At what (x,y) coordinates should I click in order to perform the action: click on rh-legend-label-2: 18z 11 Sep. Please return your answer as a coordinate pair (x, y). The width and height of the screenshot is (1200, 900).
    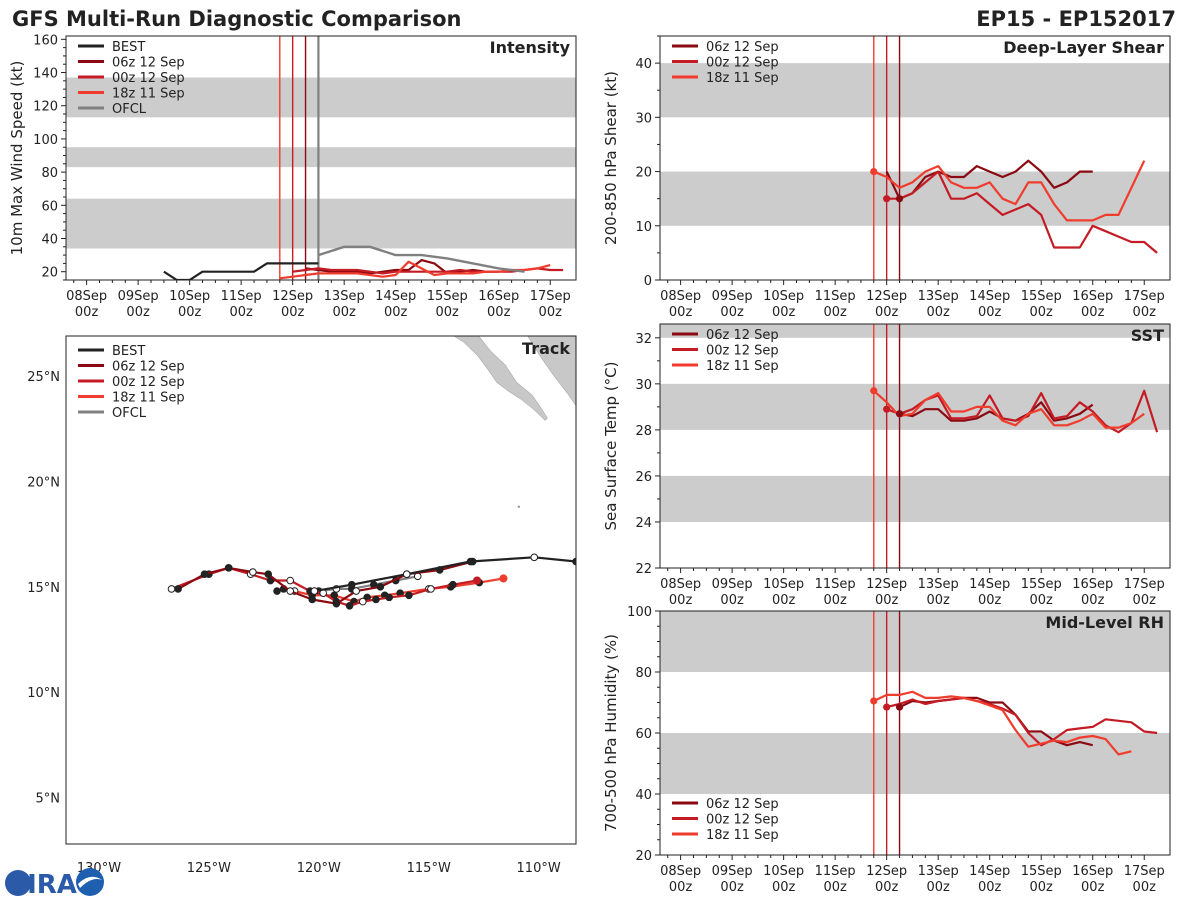
    Looking at the image, I should click on (742, 835).